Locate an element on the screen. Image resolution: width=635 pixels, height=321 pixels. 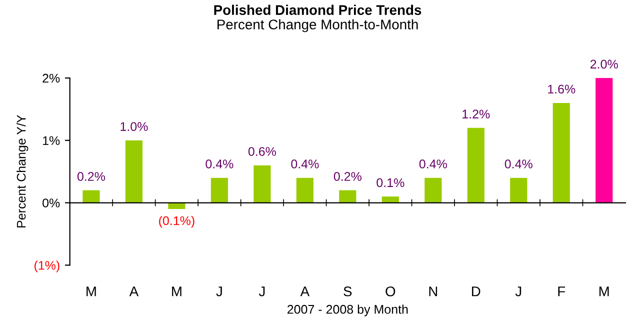
chart-title: Polished Diamond Price Trends is located at coordinates (318, 9).